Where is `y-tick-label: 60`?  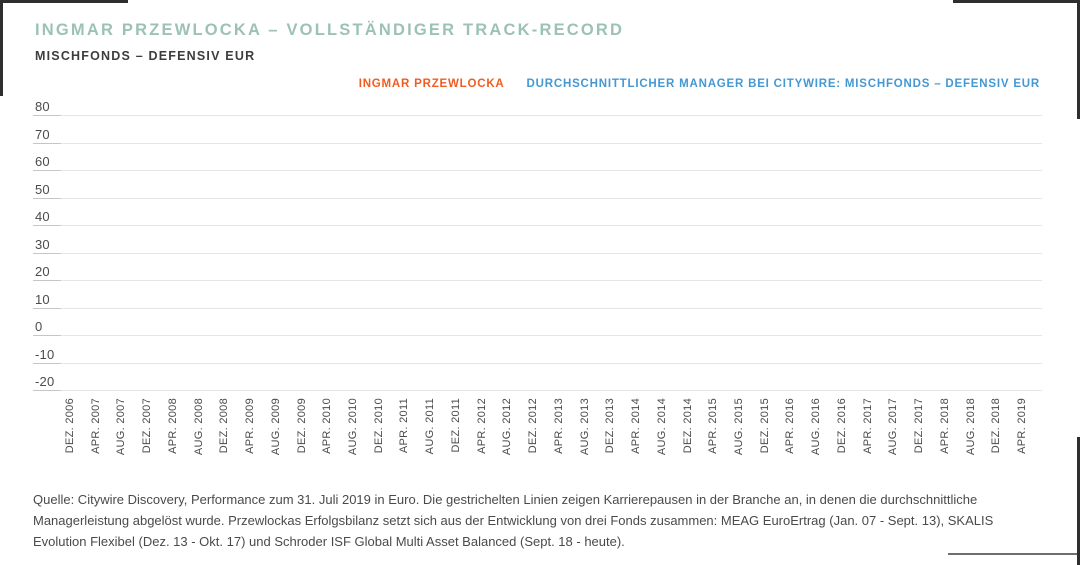
y-tick-label: 60 is located at coordinates (42, 161).